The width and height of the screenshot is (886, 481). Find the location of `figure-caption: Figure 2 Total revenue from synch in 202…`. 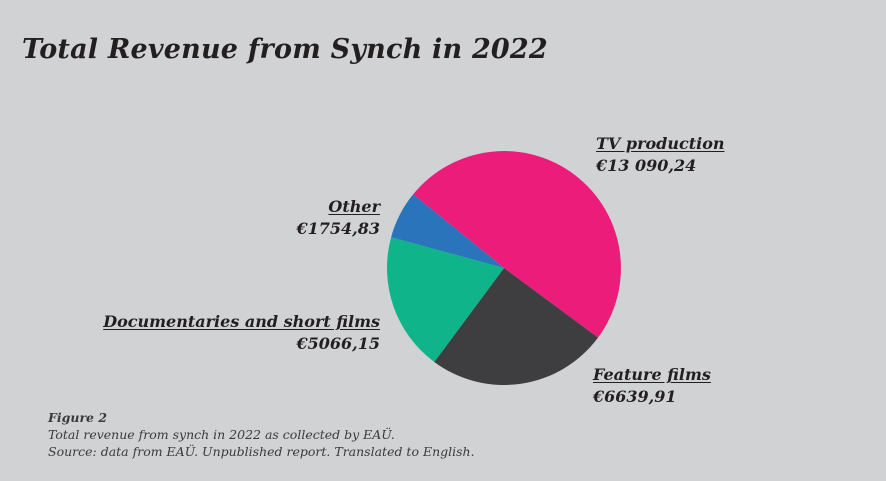

figure-caption: Figure 2 Total revenue from synch in 202… is located at coordinates (261, 434).